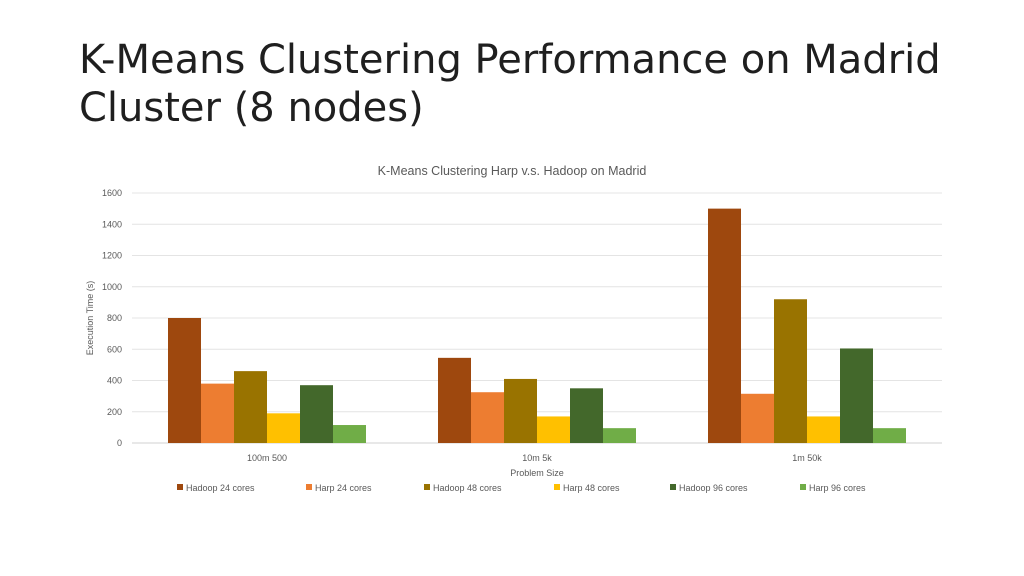 The image size is (1024, 576). What do you see at coordinates (90, 318) in the screenshot?
I see `y-axis-label: Execution Time (s)` at bounding box center [90, 318].